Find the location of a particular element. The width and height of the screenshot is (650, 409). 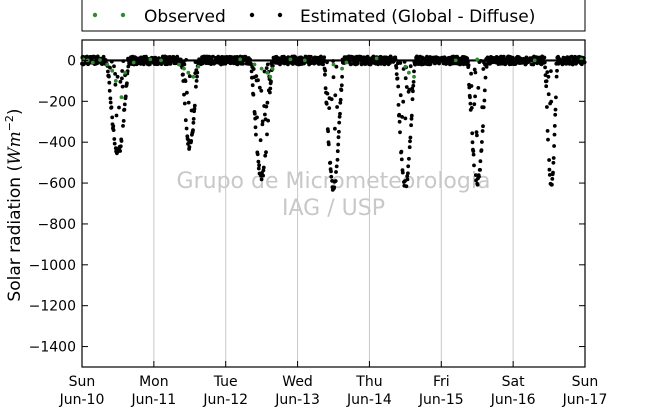

x-tick-label-day: Sun is located at coordinates (82, 382).